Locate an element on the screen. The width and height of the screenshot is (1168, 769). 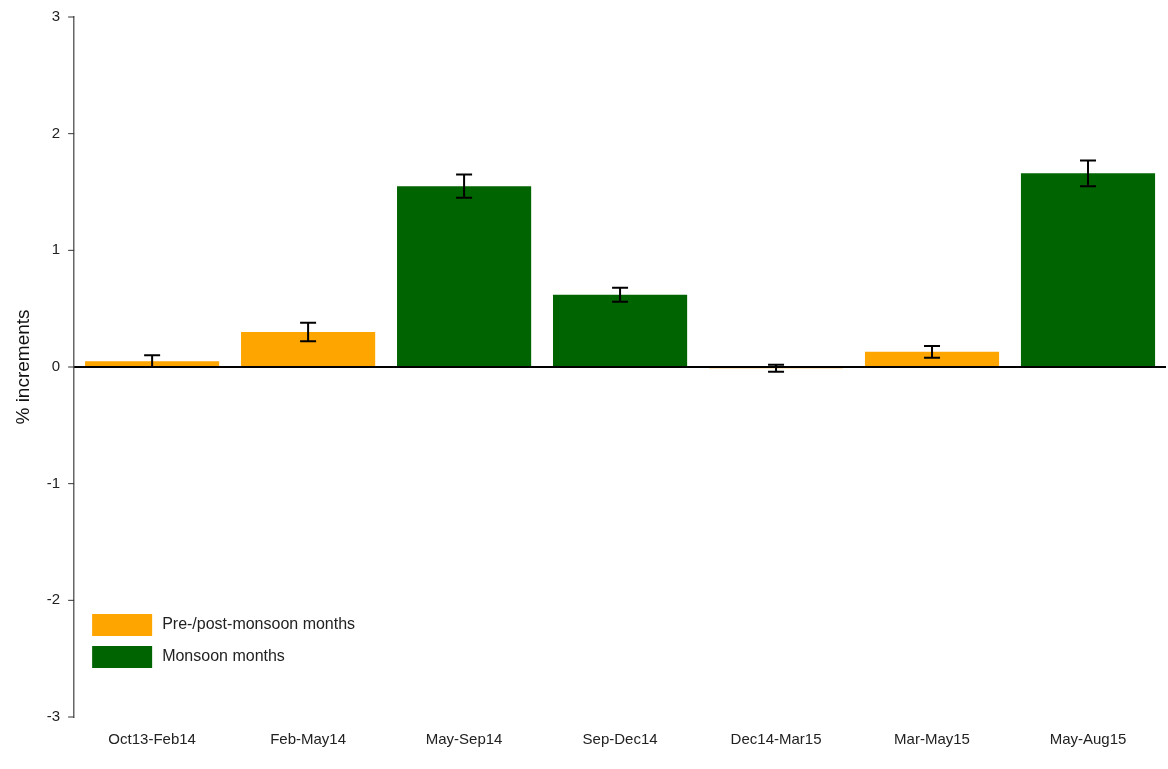
x-tick-label: Dec14-Mar15 is located at coordinates (776, 739).